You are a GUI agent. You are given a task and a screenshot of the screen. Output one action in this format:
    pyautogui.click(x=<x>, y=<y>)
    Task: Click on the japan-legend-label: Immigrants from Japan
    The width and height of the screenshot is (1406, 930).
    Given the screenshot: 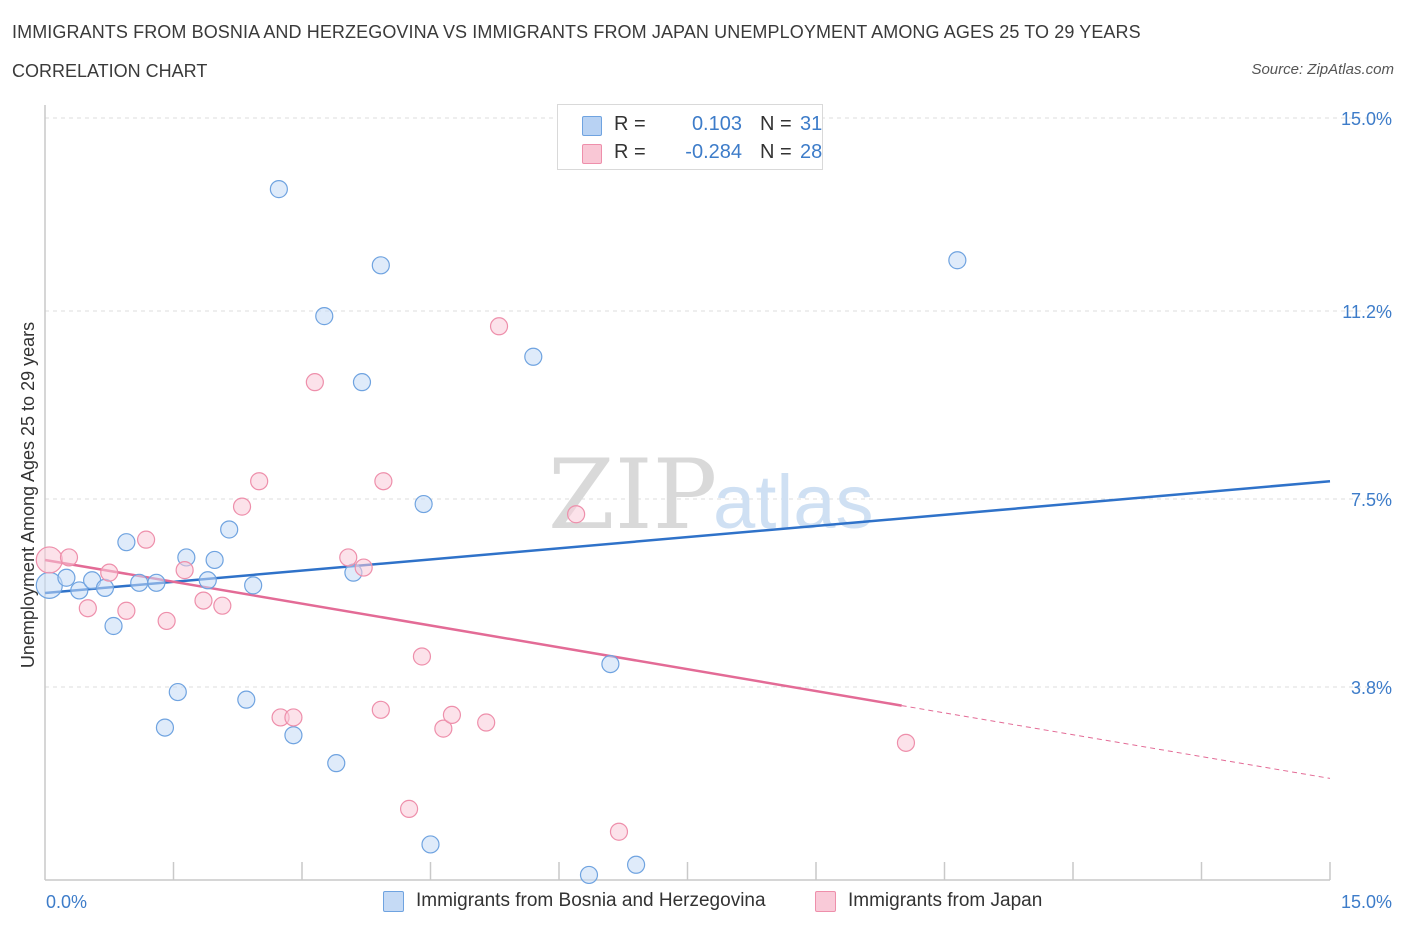 What is the action you would take?
    pyautogui.click(x=945, y=900)
    